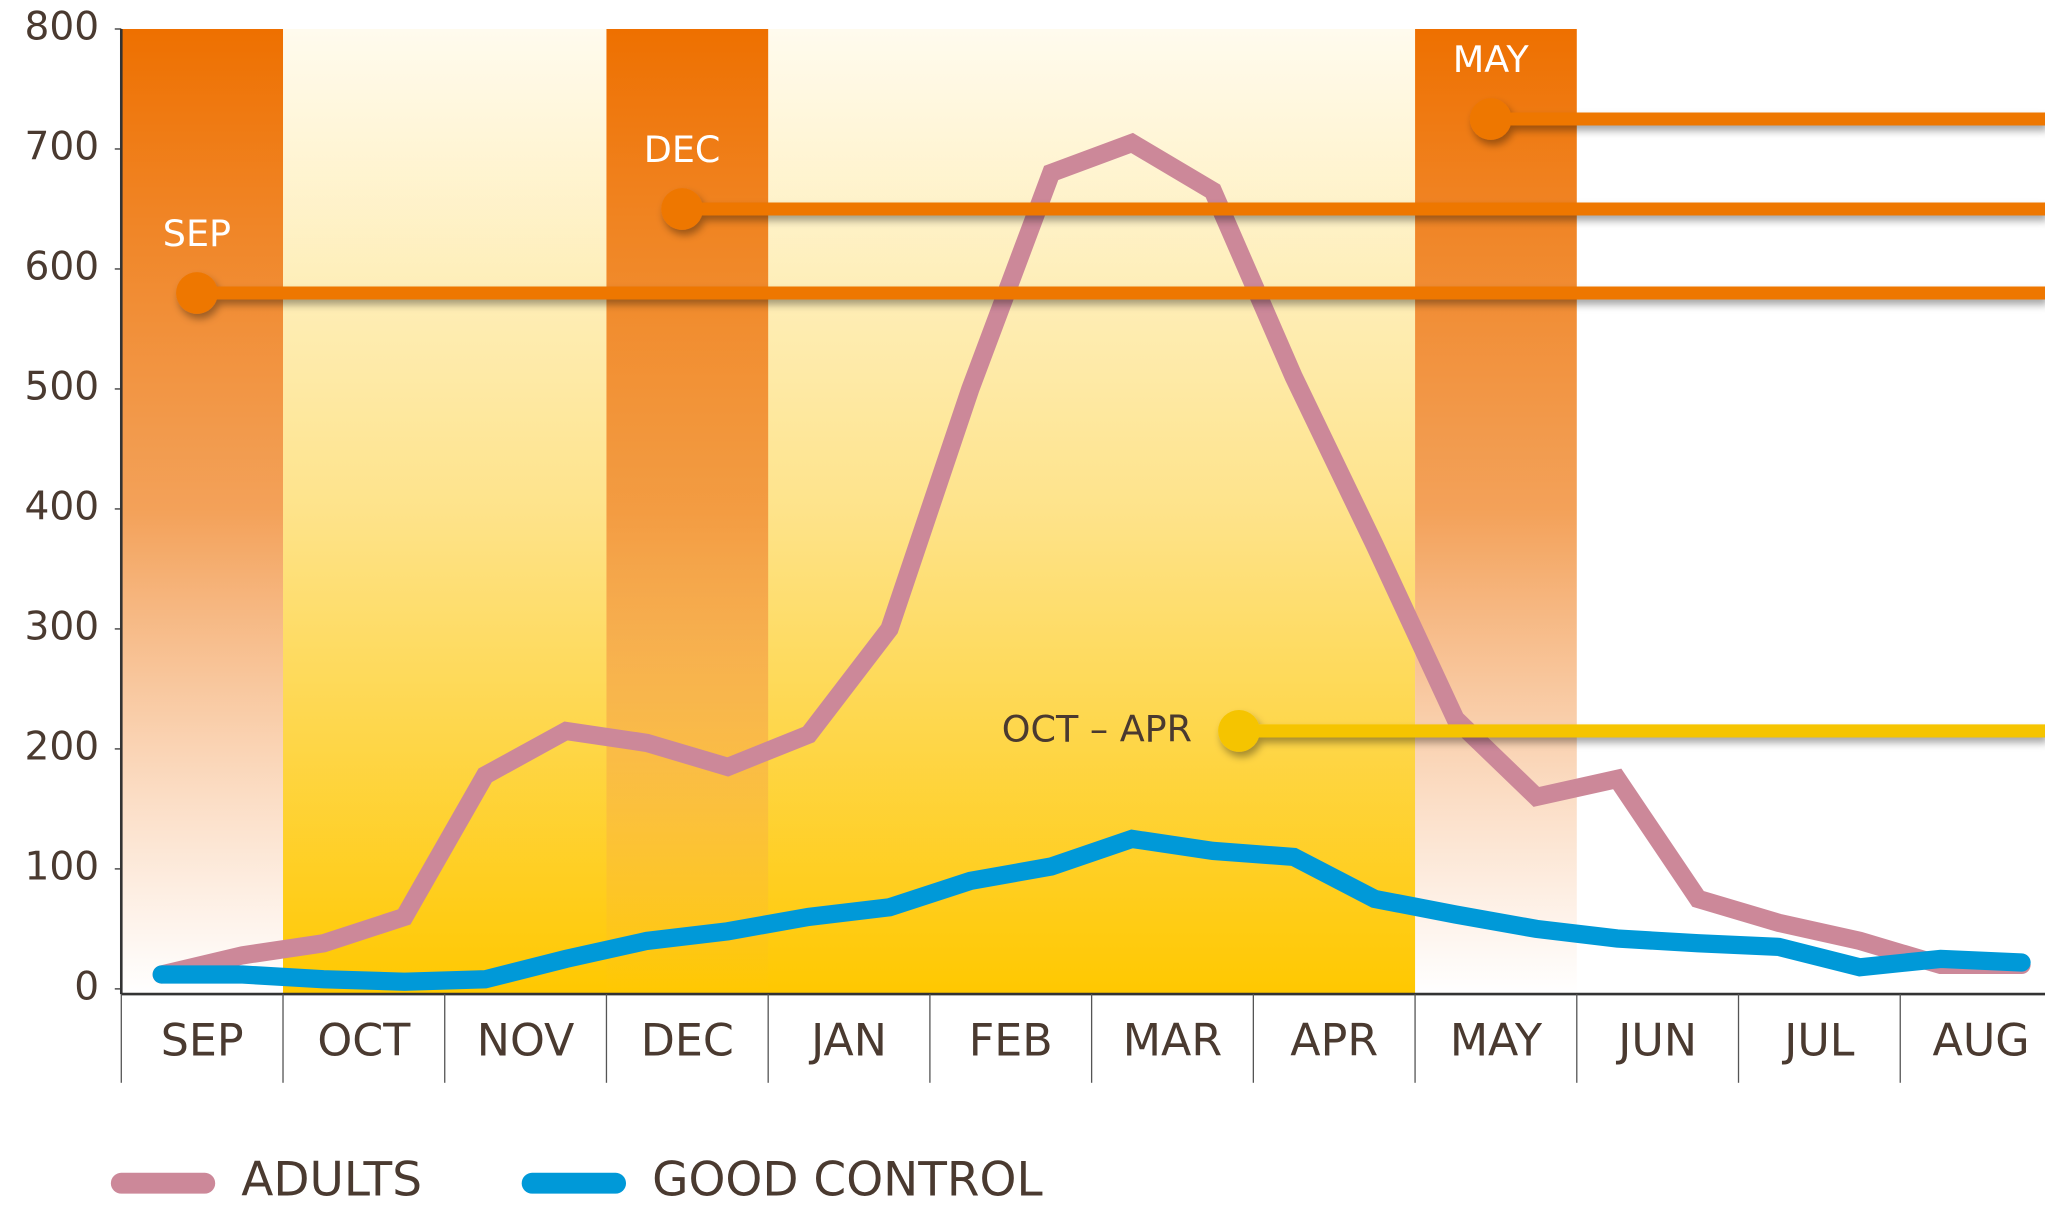 Image resolution: width=2045 pixels, height=1207 pixels. What do you see at coordinates (1011, 1041) in the screenshot?
I see `x-tick-label: FEB` at bounding box center [1011, 1041].